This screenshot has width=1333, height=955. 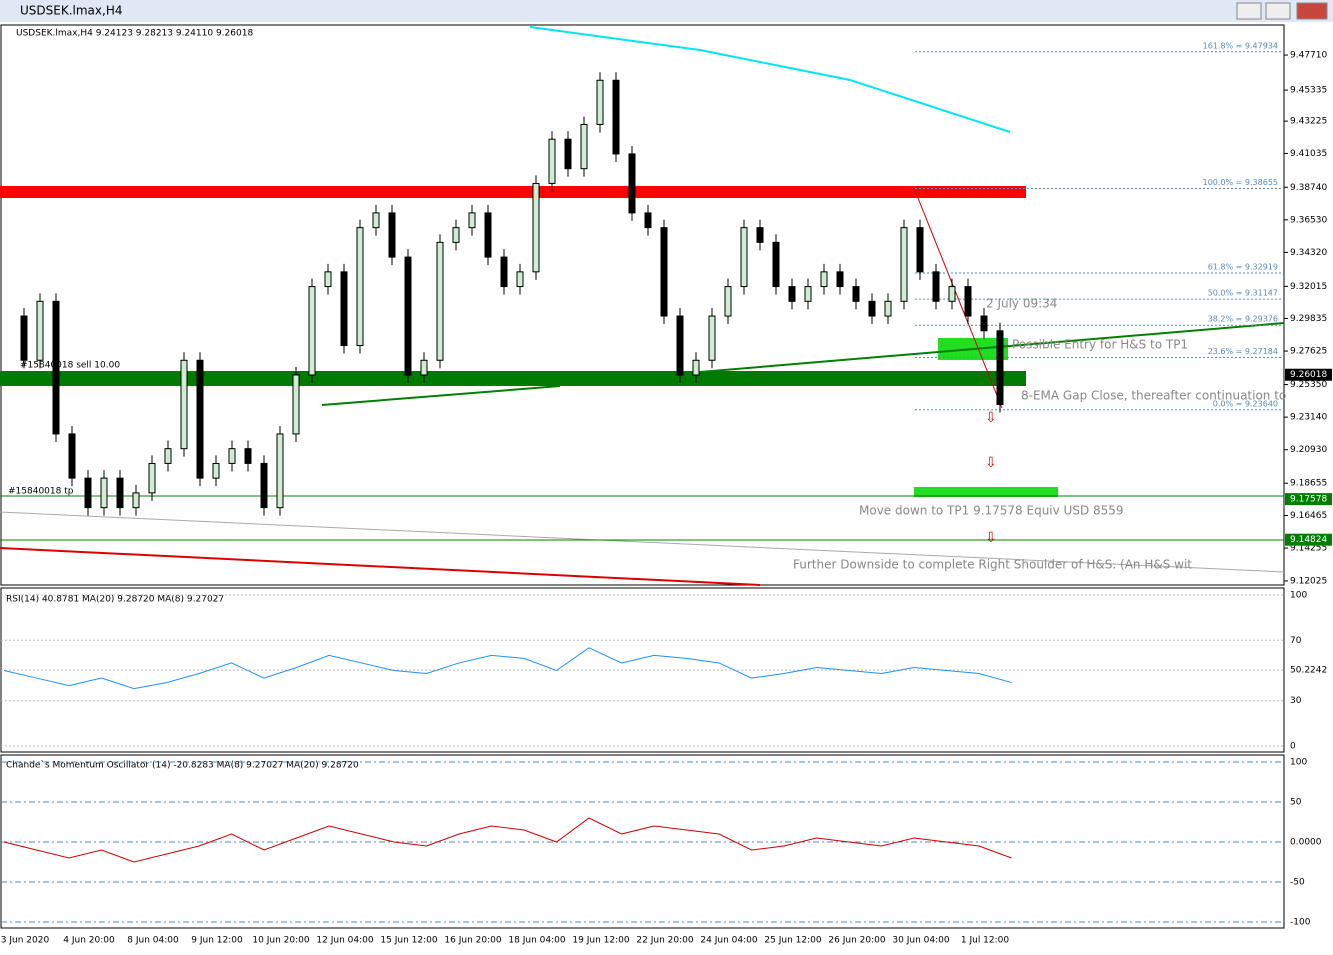 I want to click on cmo-line, so click(x=507, y=840).